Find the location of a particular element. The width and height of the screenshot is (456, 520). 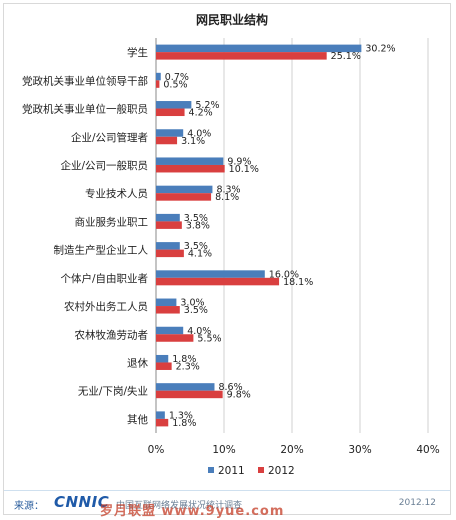

data-label-2011: 8.3% is located at coordinates (228, 190).